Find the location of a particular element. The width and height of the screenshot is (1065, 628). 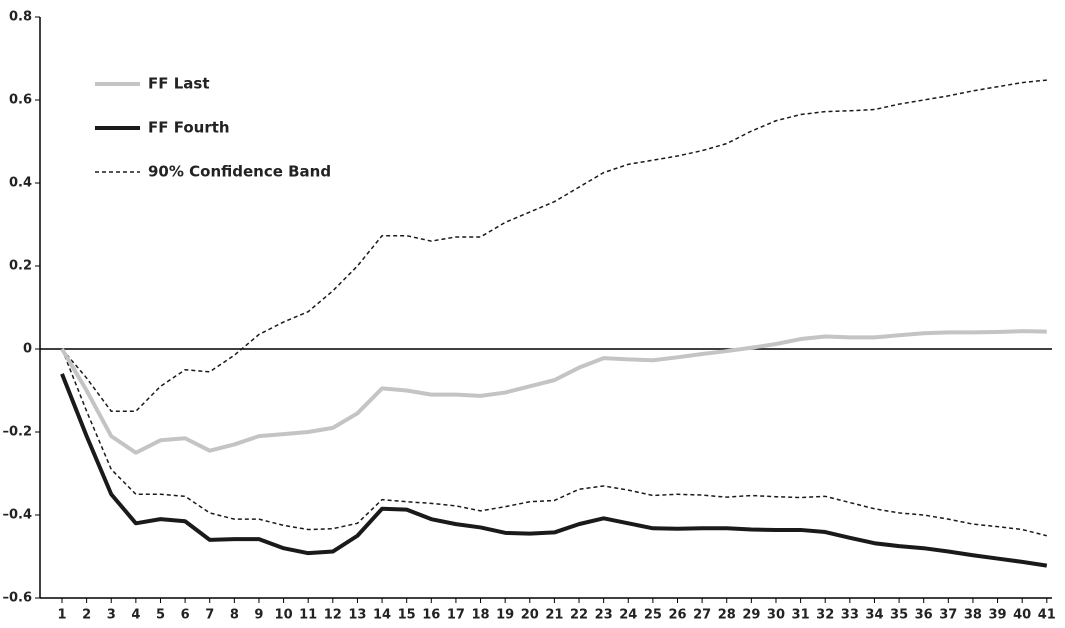

legend-label: FF Last is located at coordinates (179, 84).